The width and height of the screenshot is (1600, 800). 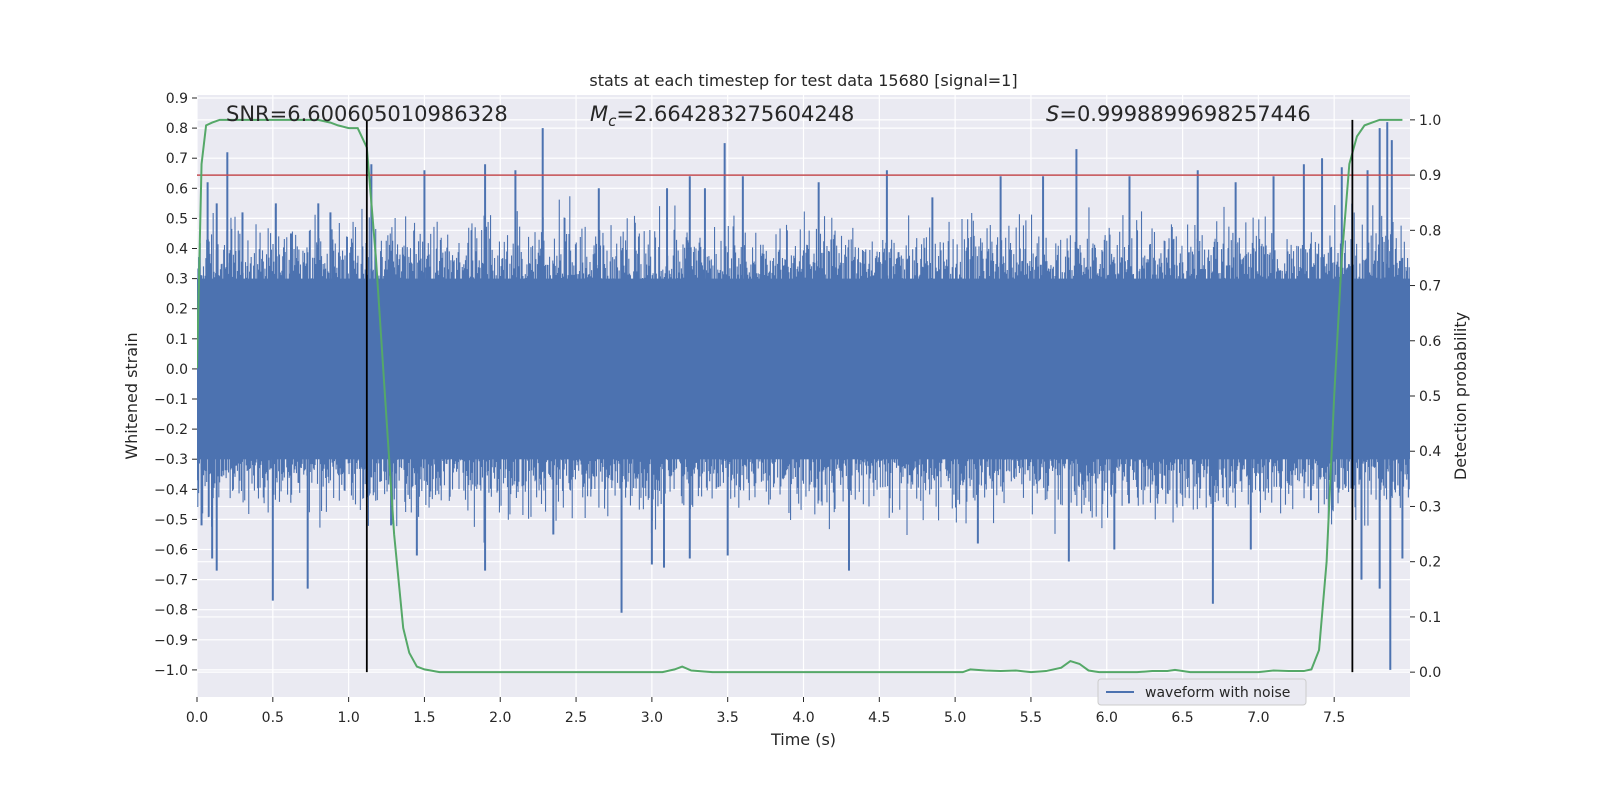 What do you see at coordinates (171, 430) in the screenshot?
I see `y-tick-label: −0.2` at bounding box center [171, 430].